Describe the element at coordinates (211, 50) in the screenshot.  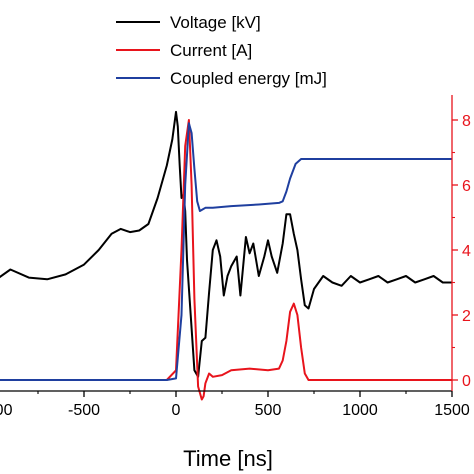
I see `legend-label-1: Current [A]` at that location.